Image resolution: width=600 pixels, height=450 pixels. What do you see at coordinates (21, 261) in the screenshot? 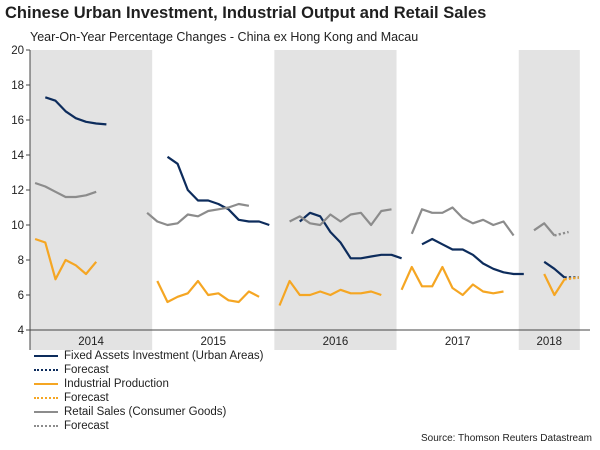
I see `y-tick-label: 8` at bounding box center [21, 261].